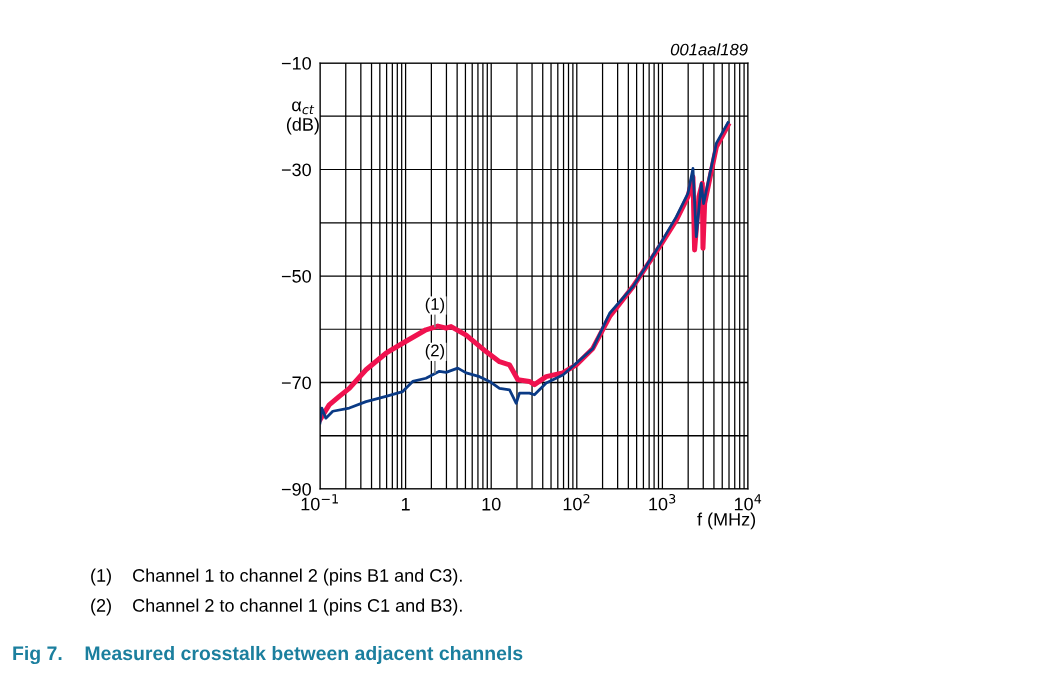  Describe the element at coordinates (296, 383) in the screenshot. I see `y-tick-label: −70` at that location.